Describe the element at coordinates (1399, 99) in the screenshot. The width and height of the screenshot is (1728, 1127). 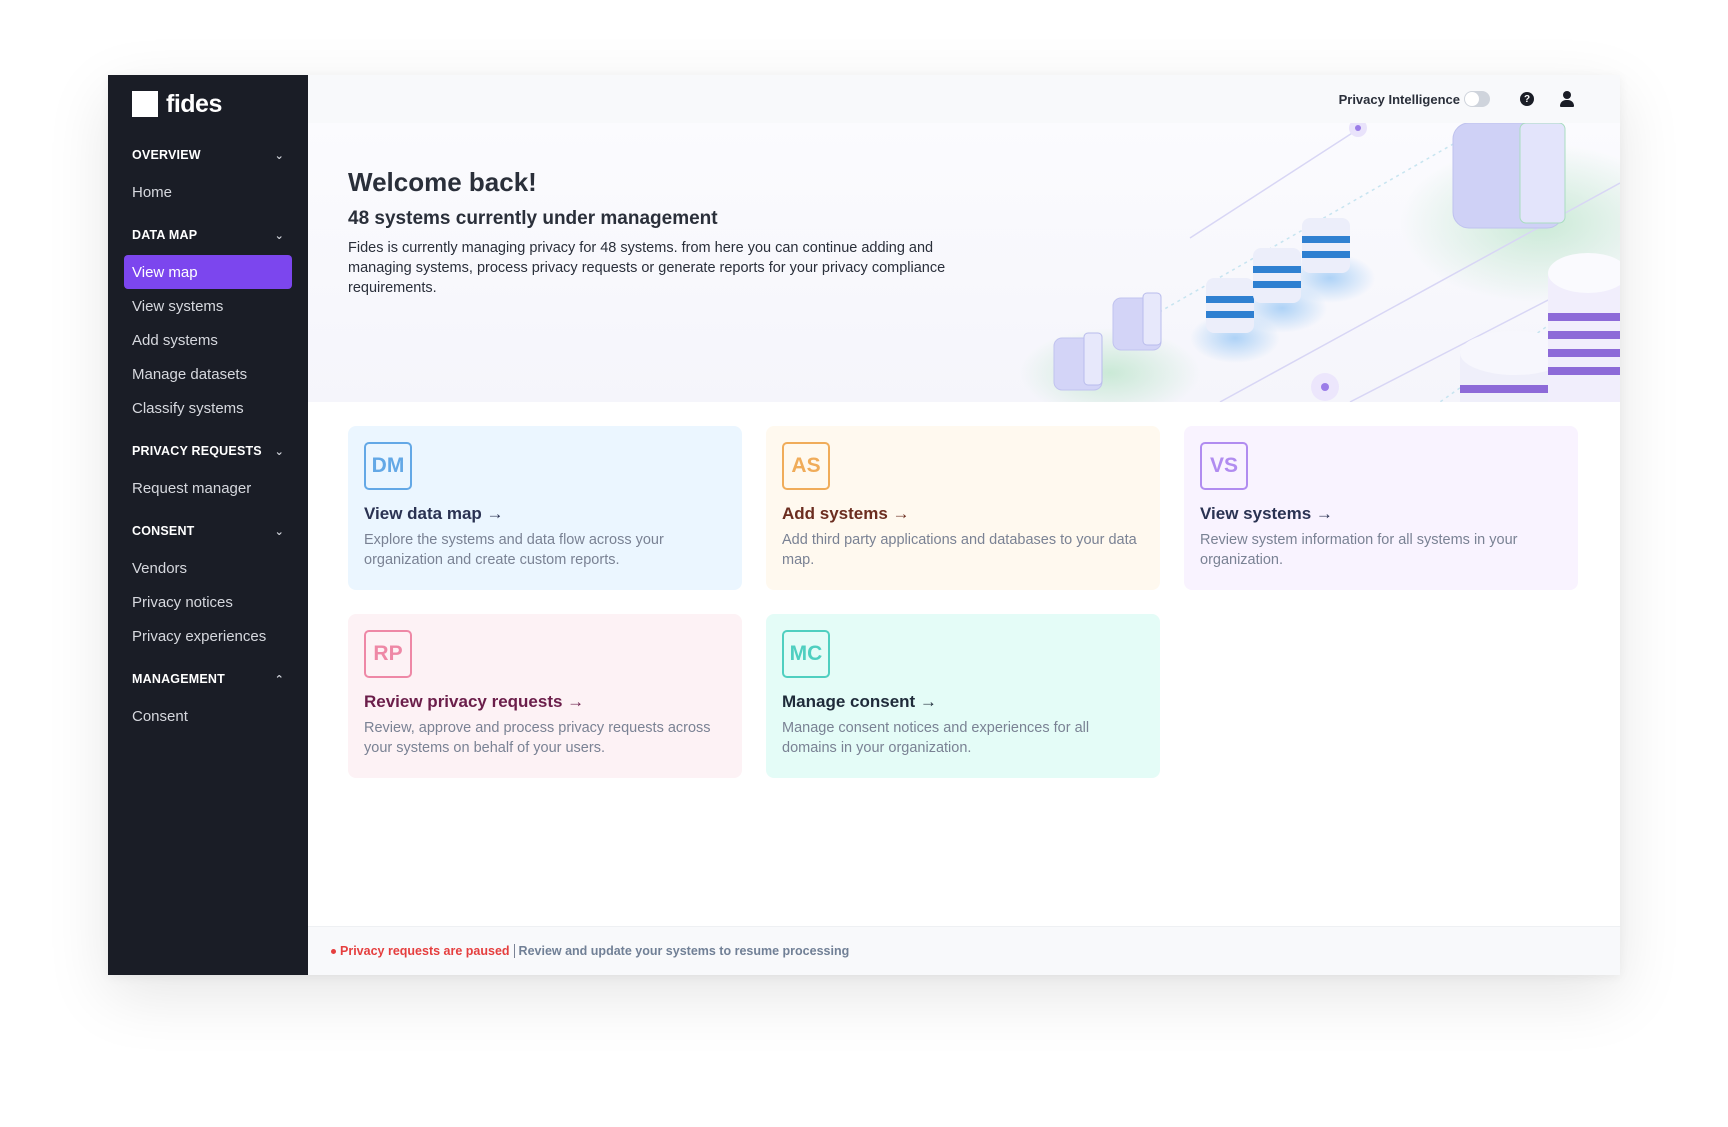
I see `privacy-intelligence-label: Privacy Intelligence` at that location.